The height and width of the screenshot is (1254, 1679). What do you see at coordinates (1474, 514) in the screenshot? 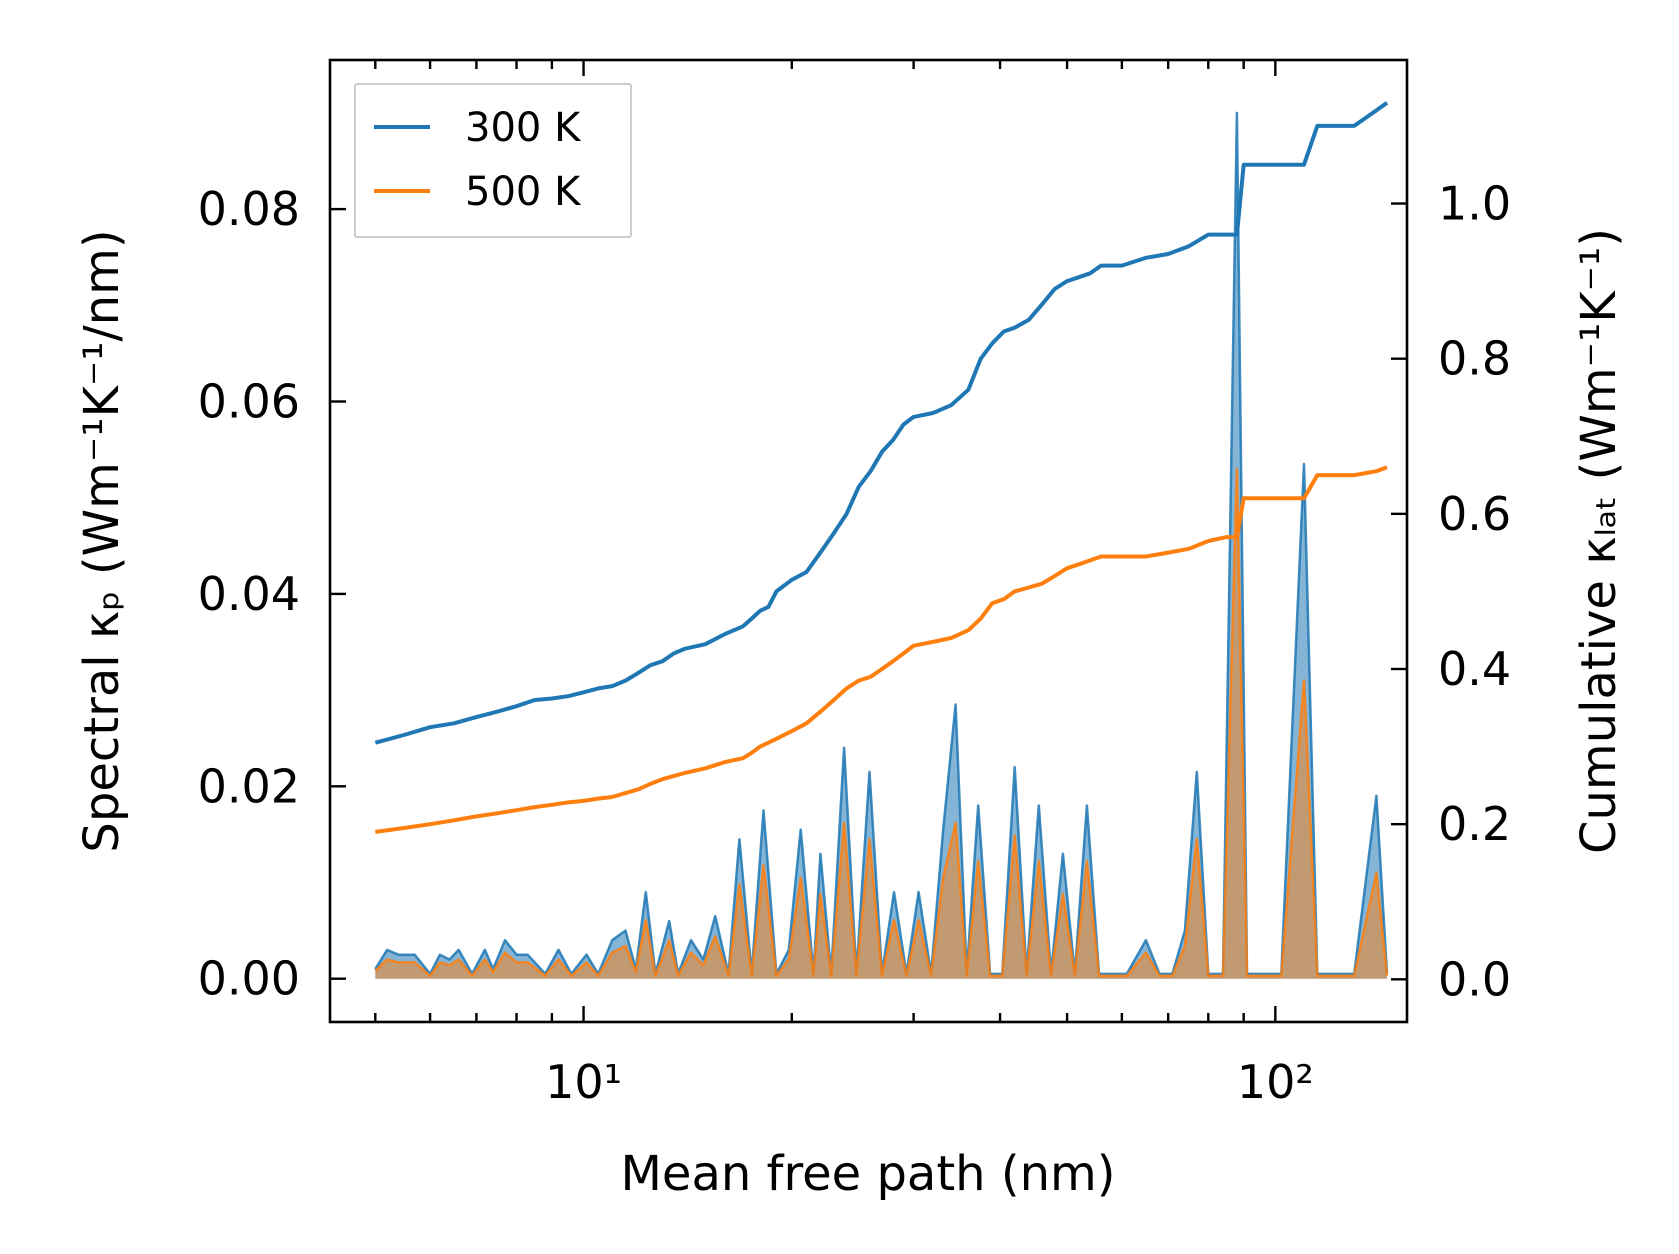
I see `y-right-tick-label: 0.6` at bounding box center [1474, 514].